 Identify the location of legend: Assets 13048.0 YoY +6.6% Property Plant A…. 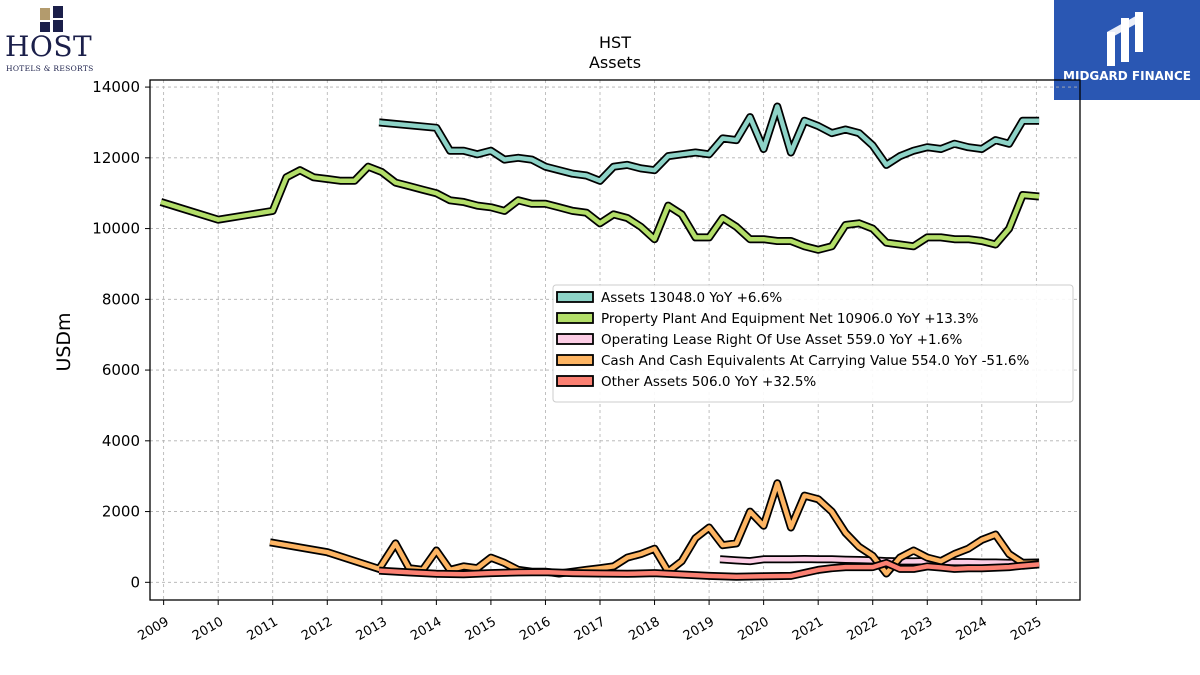
(813, 343).